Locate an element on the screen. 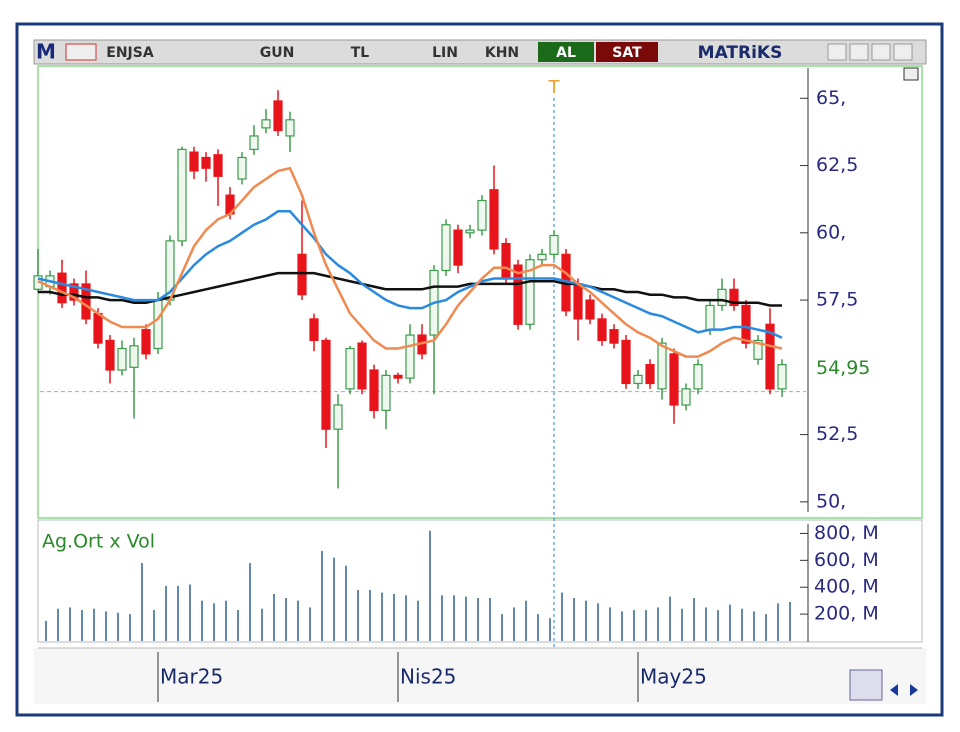  buy-button is located at coordinates (566, 52).